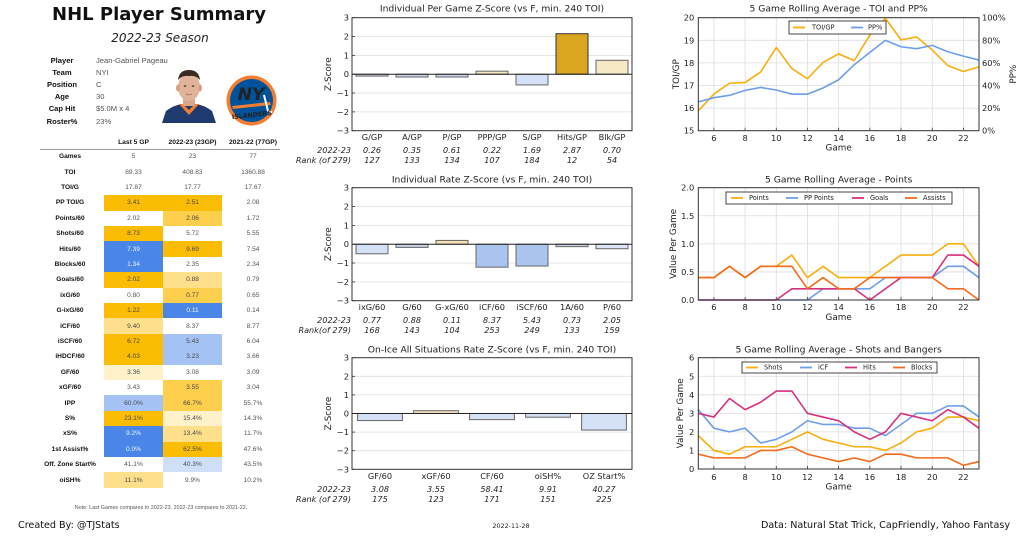 Image resolution: width=1023 pixels, height=539 pixels. What do you see at coordinates (253, 388) in the screenshot?
I see `stat-value-2021-22-77gp: 3.04` at bounding box center [253, 388].